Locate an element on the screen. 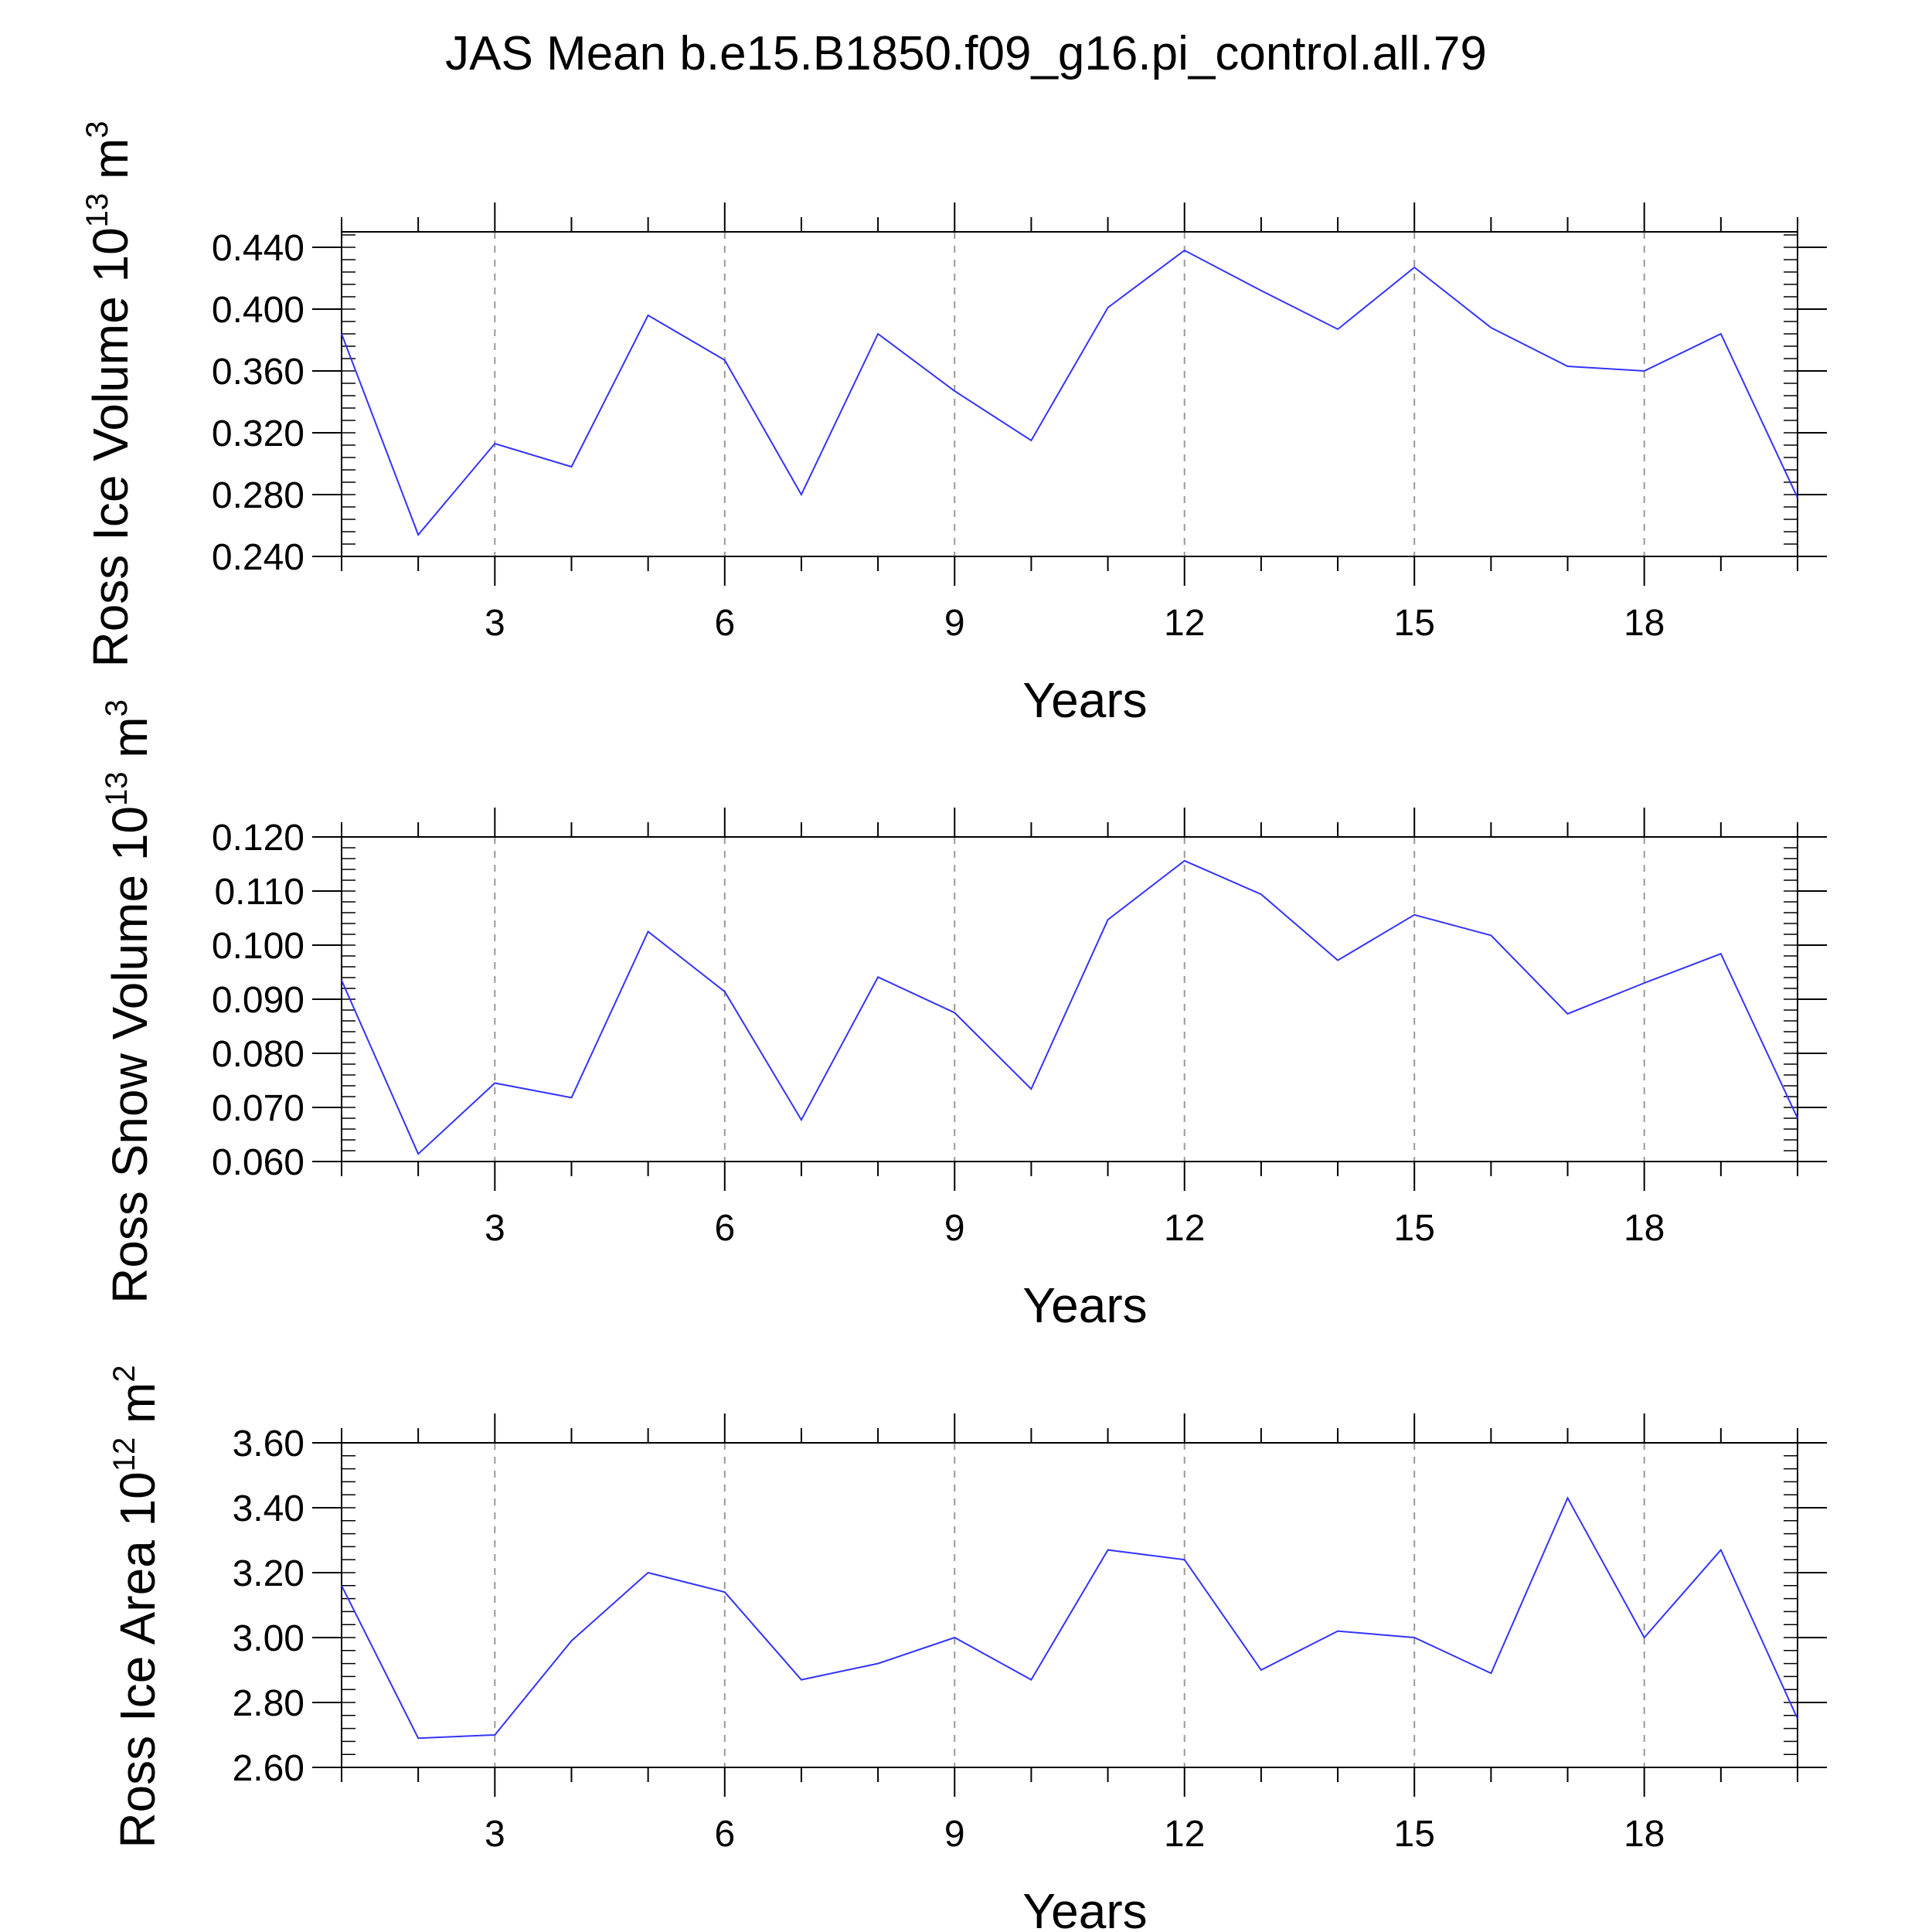  y-tick-label: 0.120 is located at coordinates (258, 838).